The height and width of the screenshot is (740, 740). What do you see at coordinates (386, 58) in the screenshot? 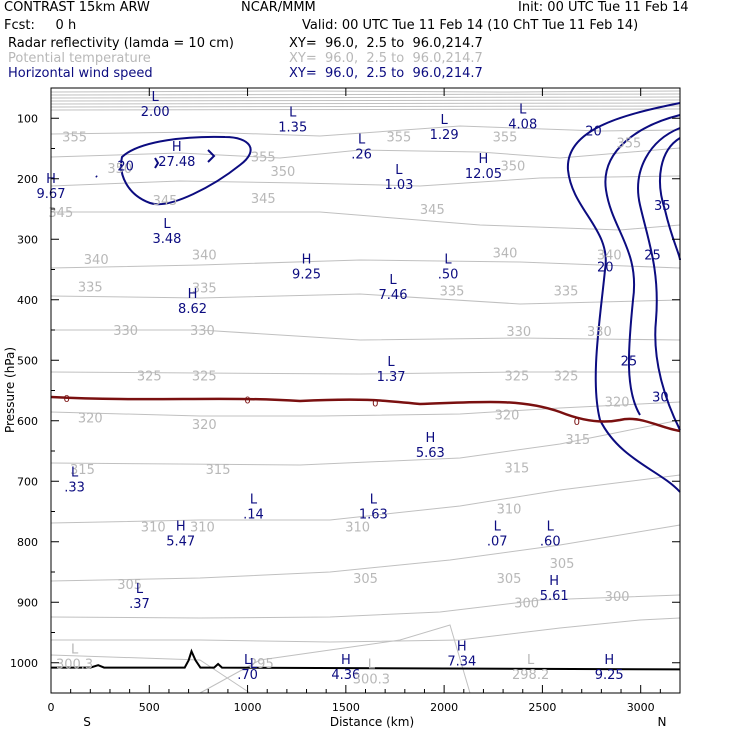
I see `field-theta-xy: XY= 96.0, 2.5 to 96.0,214.7` at bounding box center [386, 58].